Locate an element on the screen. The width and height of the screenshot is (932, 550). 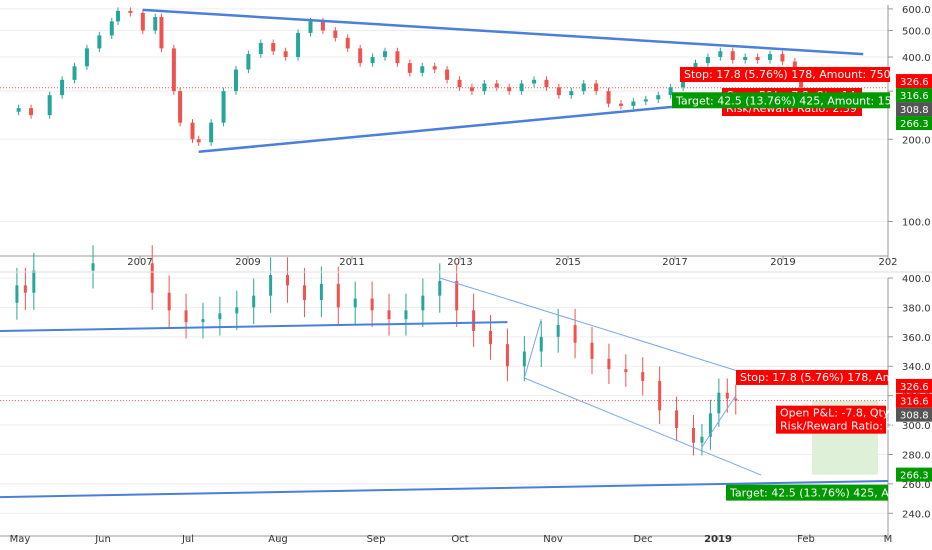
x-tick-label: 2009 is located at coordinates (247, 262).